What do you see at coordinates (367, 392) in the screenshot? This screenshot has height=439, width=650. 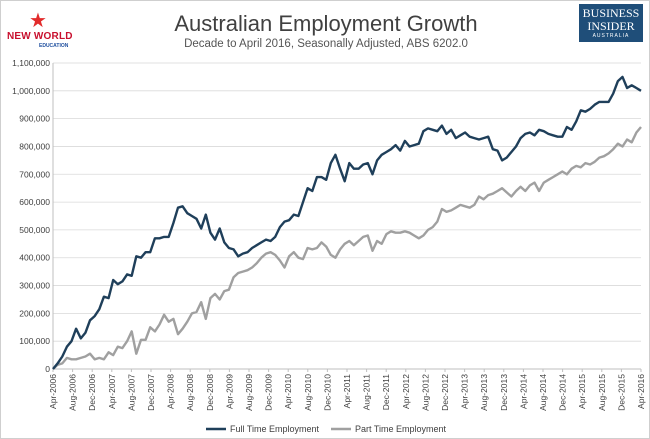 I see `x-tick-label: Aug-2011` at bounding box center [367, 392].